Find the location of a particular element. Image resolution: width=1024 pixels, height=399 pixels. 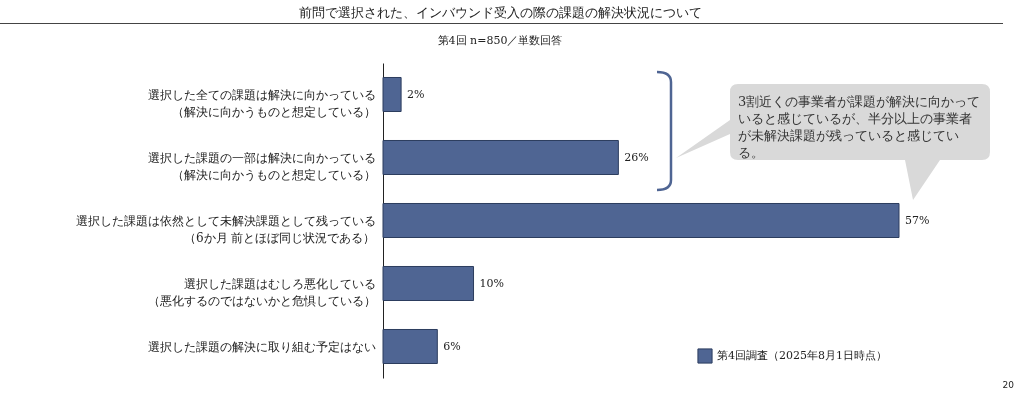

data-label: 2% is located at coordinates (416, 94).